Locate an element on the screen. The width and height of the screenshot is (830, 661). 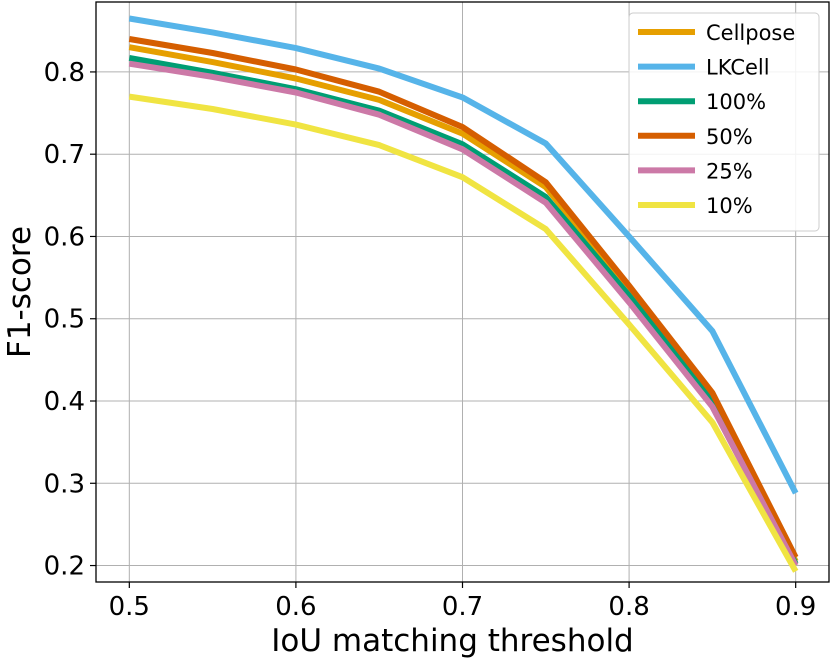
x-tick-label: 0.6 is located at coordinates (295, 607).